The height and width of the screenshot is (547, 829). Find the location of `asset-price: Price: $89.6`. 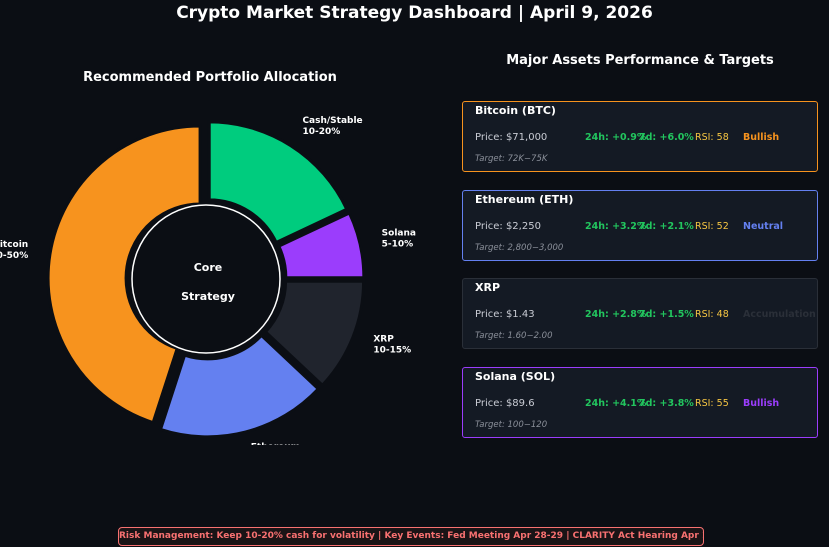

asset-price: Price: $89.6 is located at coordinates (505, 403).